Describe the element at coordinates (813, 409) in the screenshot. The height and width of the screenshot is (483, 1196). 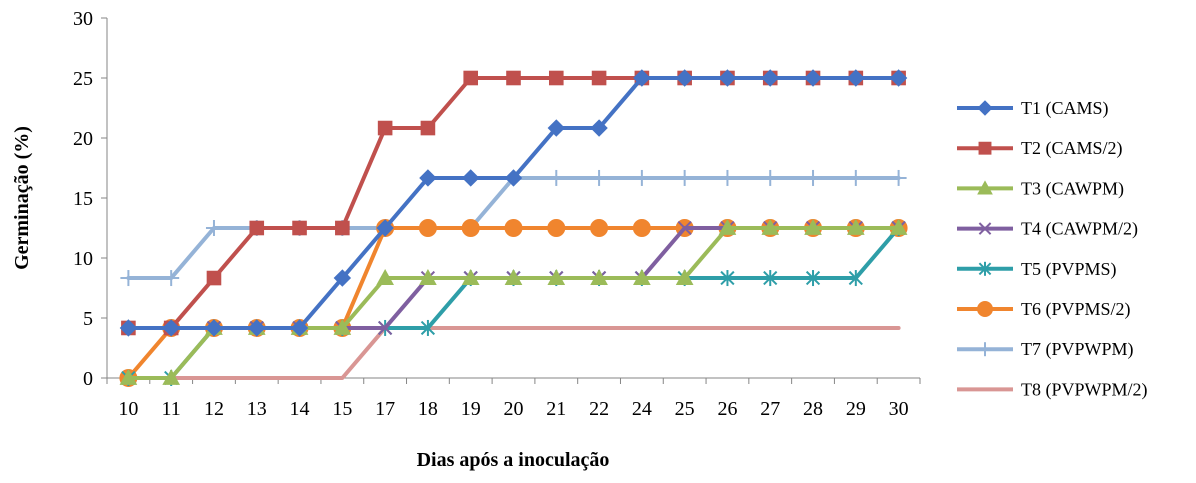
I see `x-tick-label: 28` at that location.